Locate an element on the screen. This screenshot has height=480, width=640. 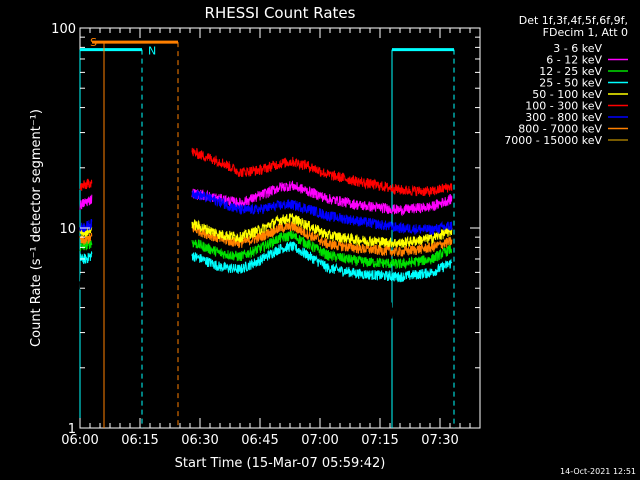
legend-entry-label: 100 - 300 keV is located at coordinates (563, 106).